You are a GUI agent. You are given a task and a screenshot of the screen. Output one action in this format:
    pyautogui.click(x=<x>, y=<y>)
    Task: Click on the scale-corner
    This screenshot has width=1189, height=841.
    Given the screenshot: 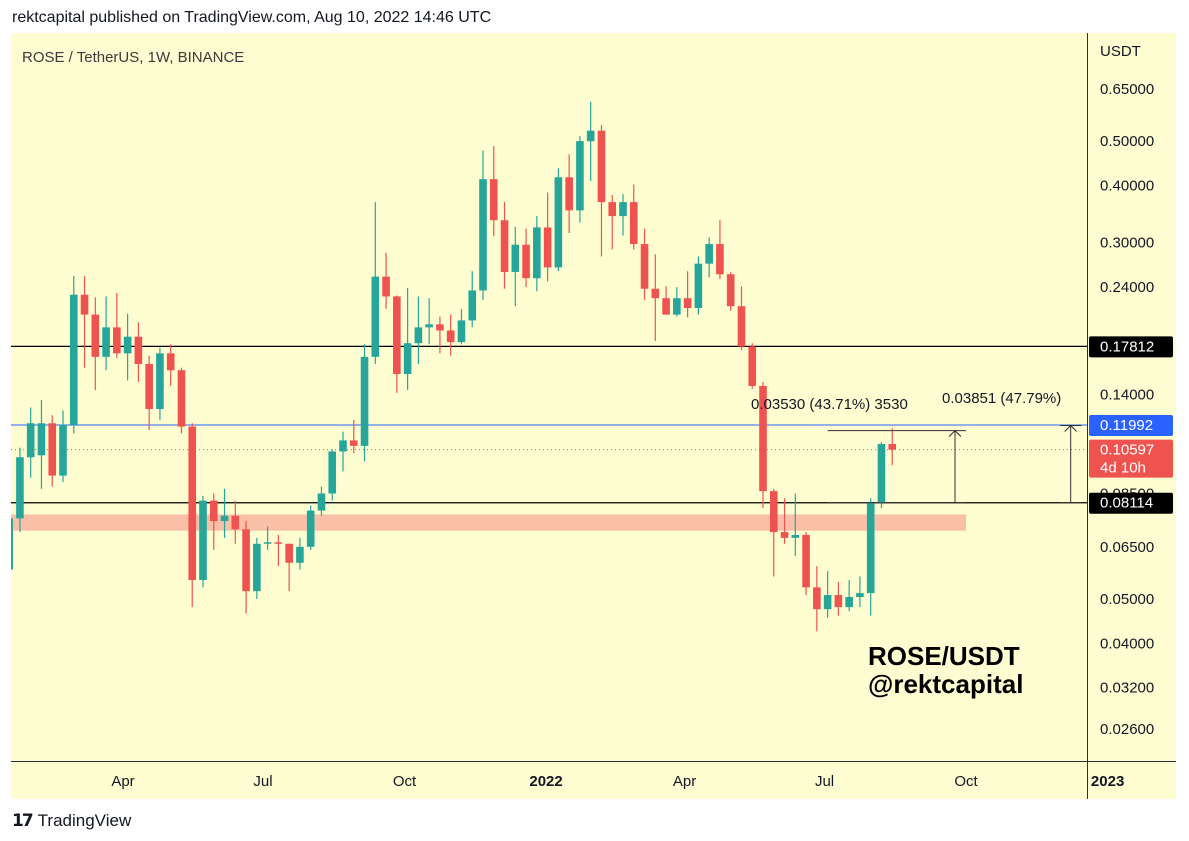 What is the action you would take?
    pyautogui.click(x=1131, y=780)
    